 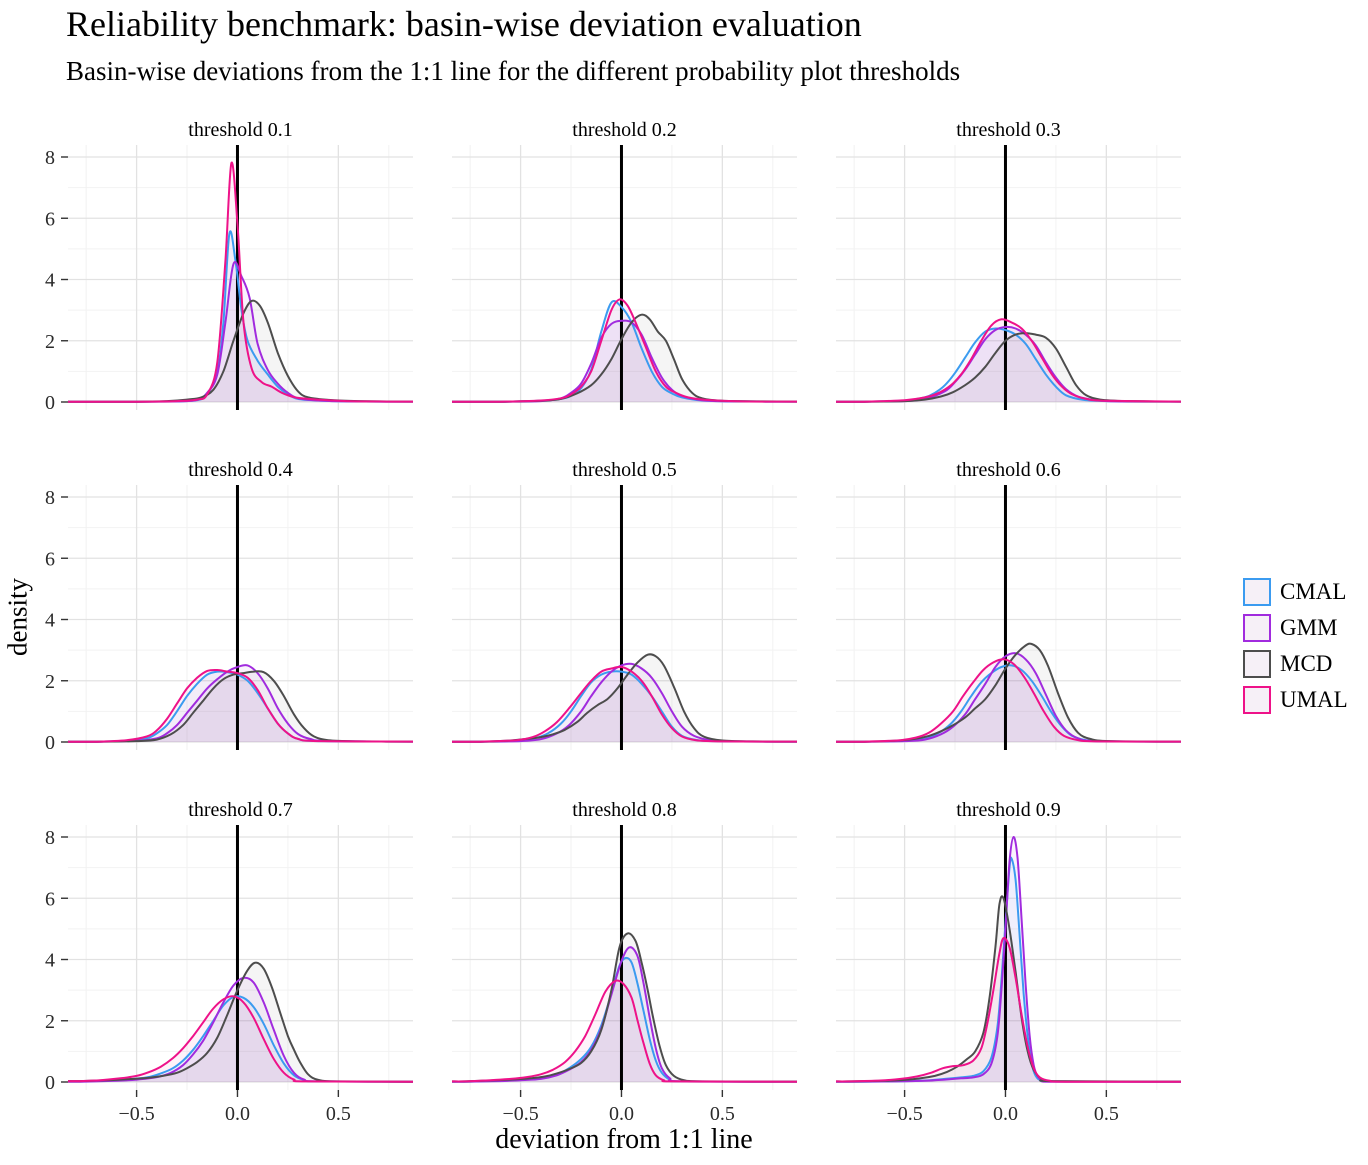 I want to click on legend-item-umal: UMAL, so click(x=1295, y=700).